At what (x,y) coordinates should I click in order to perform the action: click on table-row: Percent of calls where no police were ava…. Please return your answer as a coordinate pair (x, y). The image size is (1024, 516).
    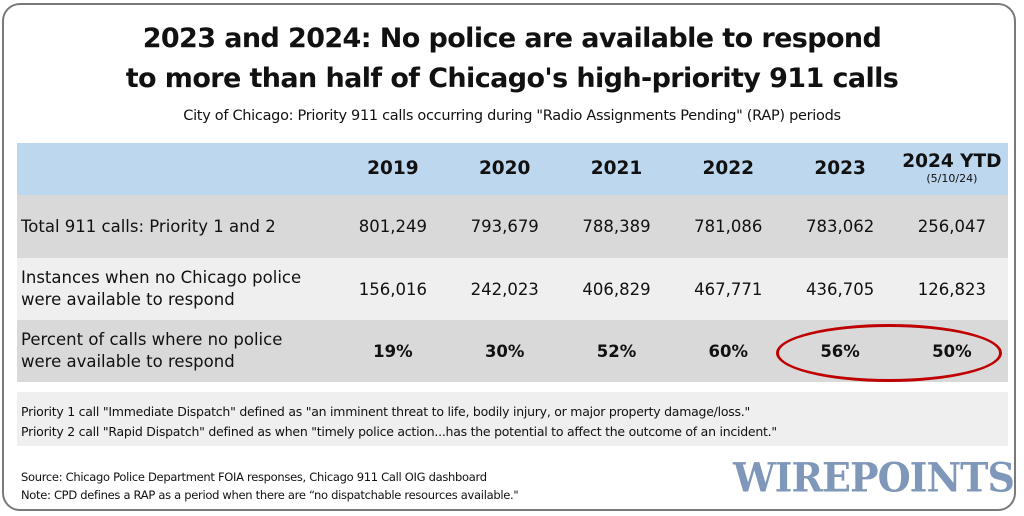
    Looking at the image, I should click on (512, 351).